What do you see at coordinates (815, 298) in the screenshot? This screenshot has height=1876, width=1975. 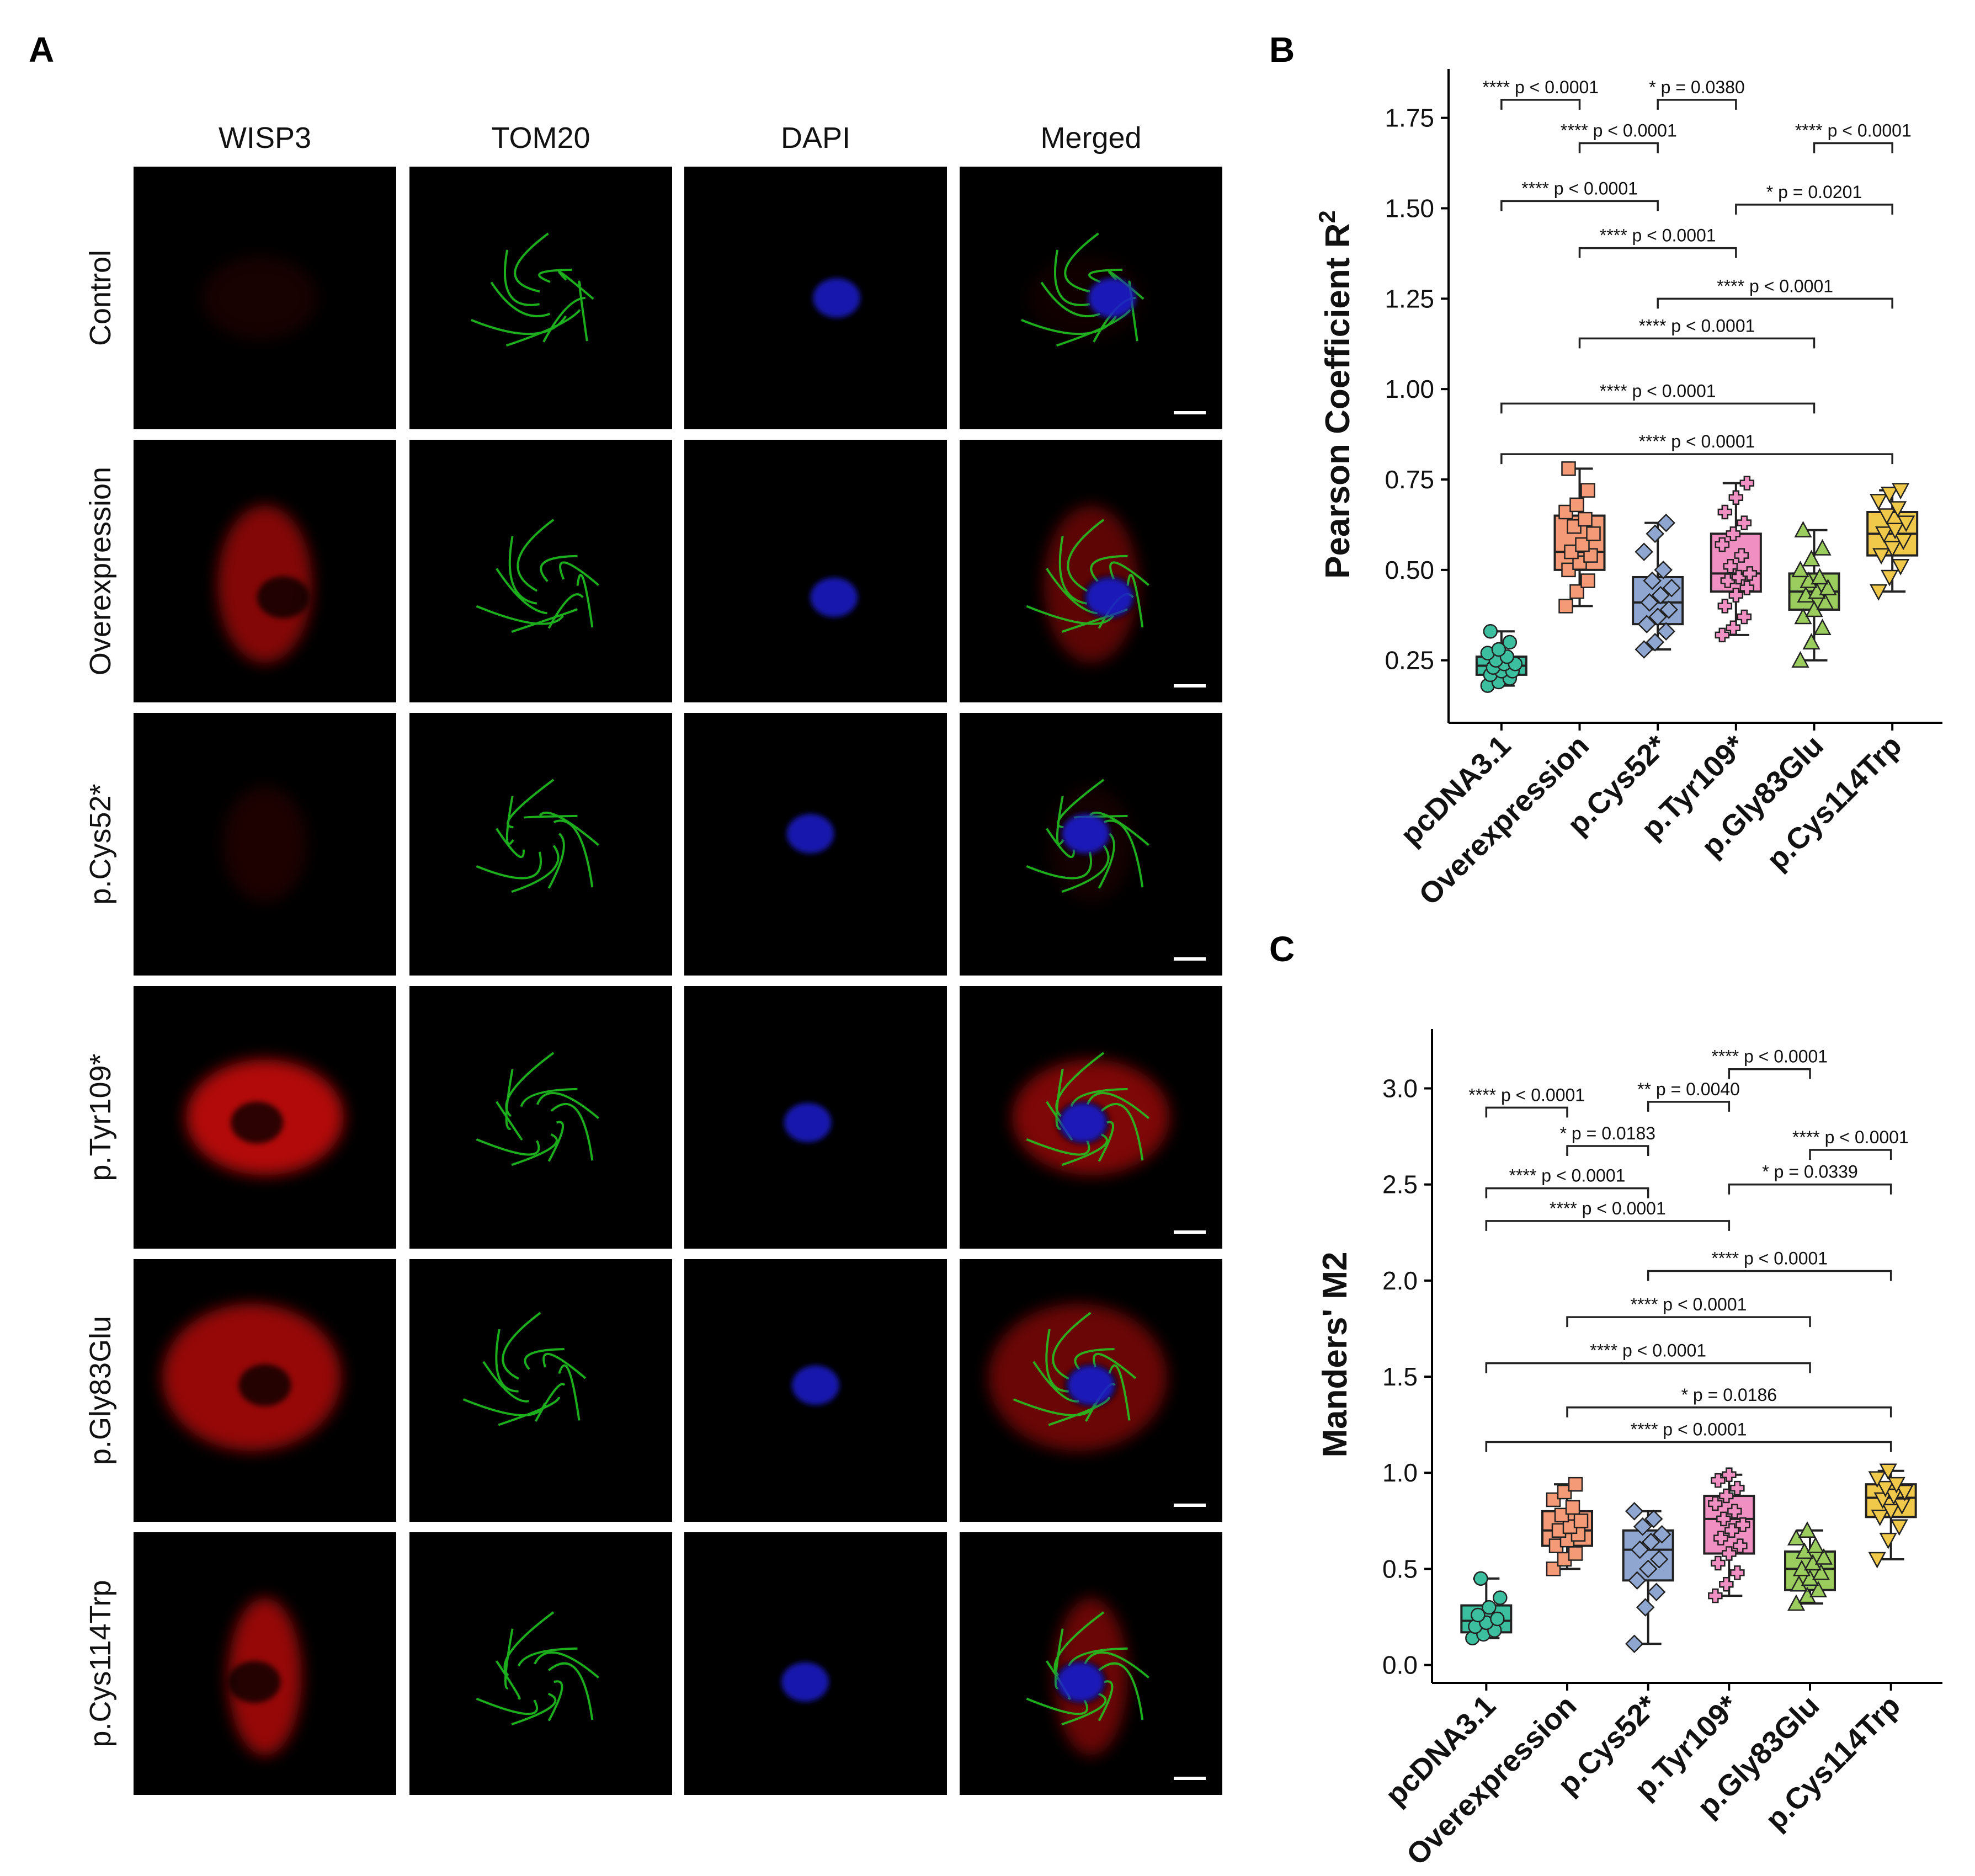 I see `micrograph-control-dapi` at bounding box center [815, 298].